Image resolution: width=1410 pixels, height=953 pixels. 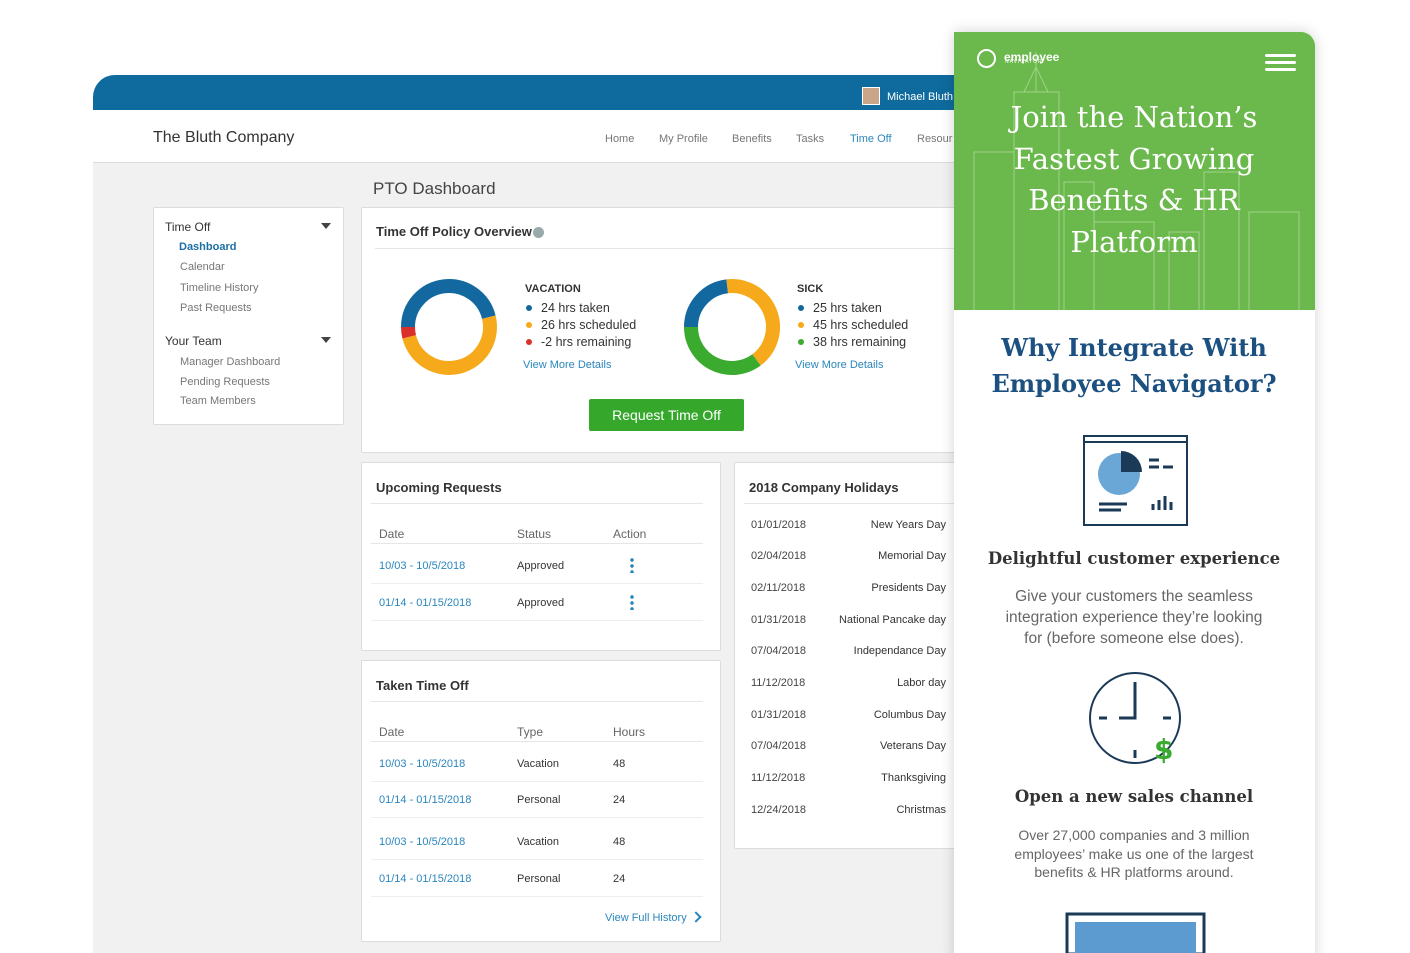 What do you see at coordinates (219, 288) in the screenshot?
I see `sidebar-item: Timeline History` at bounding box center [219, 288].